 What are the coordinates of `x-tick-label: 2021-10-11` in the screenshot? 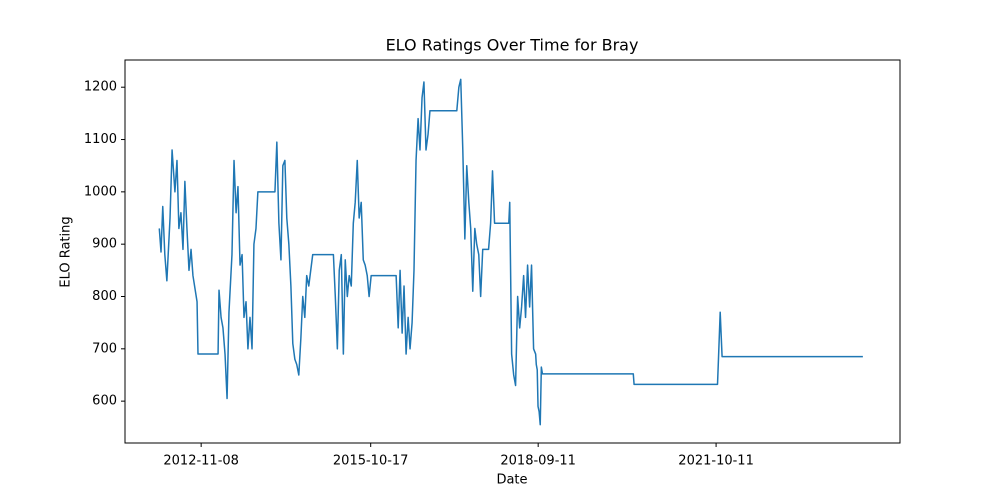 It's located at (716, 461).